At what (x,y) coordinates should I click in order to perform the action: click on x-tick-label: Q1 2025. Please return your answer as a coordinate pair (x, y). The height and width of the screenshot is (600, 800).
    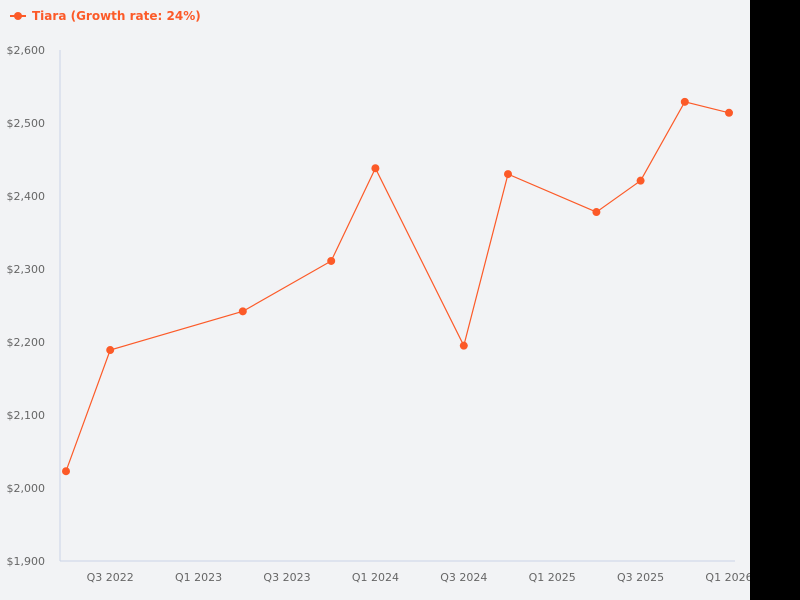
    Looking at the image, I should click on (552, 577).